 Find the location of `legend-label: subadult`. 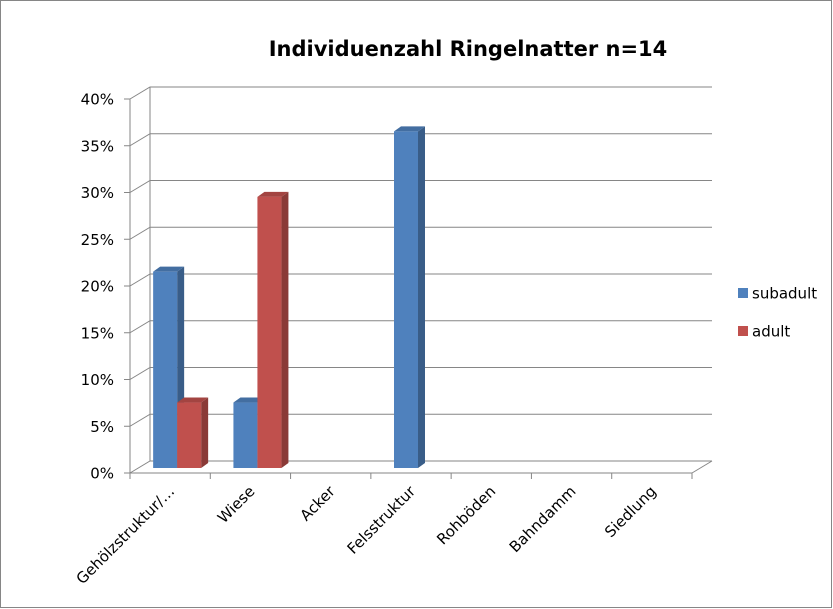

legend-label: subadult is located at coordinates (784, 294).